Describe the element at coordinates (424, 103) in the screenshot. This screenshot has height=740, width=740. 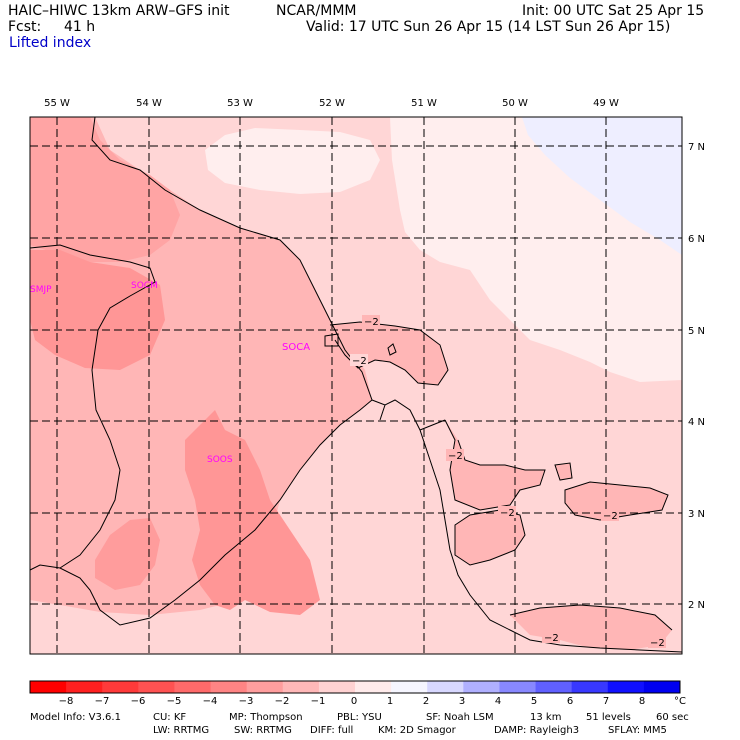
I see `lon-label: 51 W` at that location.